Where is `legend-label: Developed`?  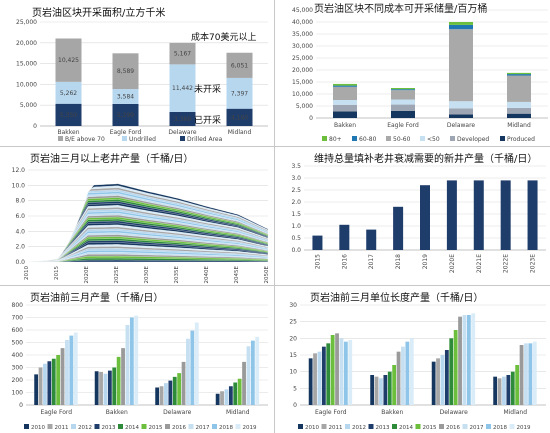 legend-label: Developed is located at coordinates (473, 139).